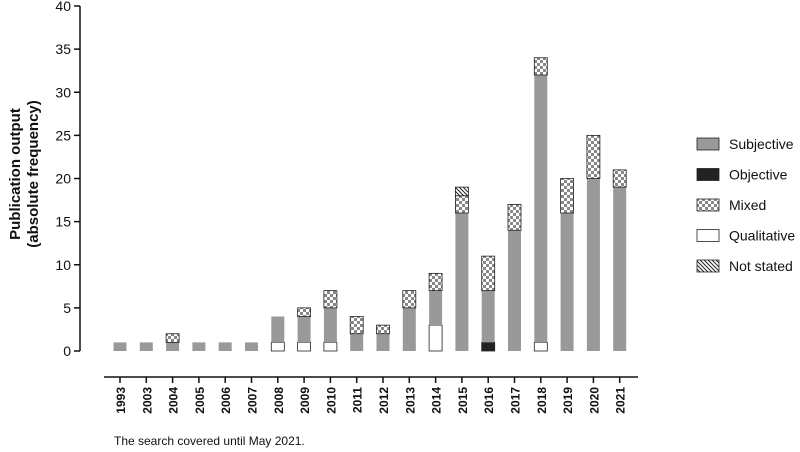  Describe the element at coordinates (761, 144) in the screenshot. I see `legend-label-subjective: Subjective` at that location.